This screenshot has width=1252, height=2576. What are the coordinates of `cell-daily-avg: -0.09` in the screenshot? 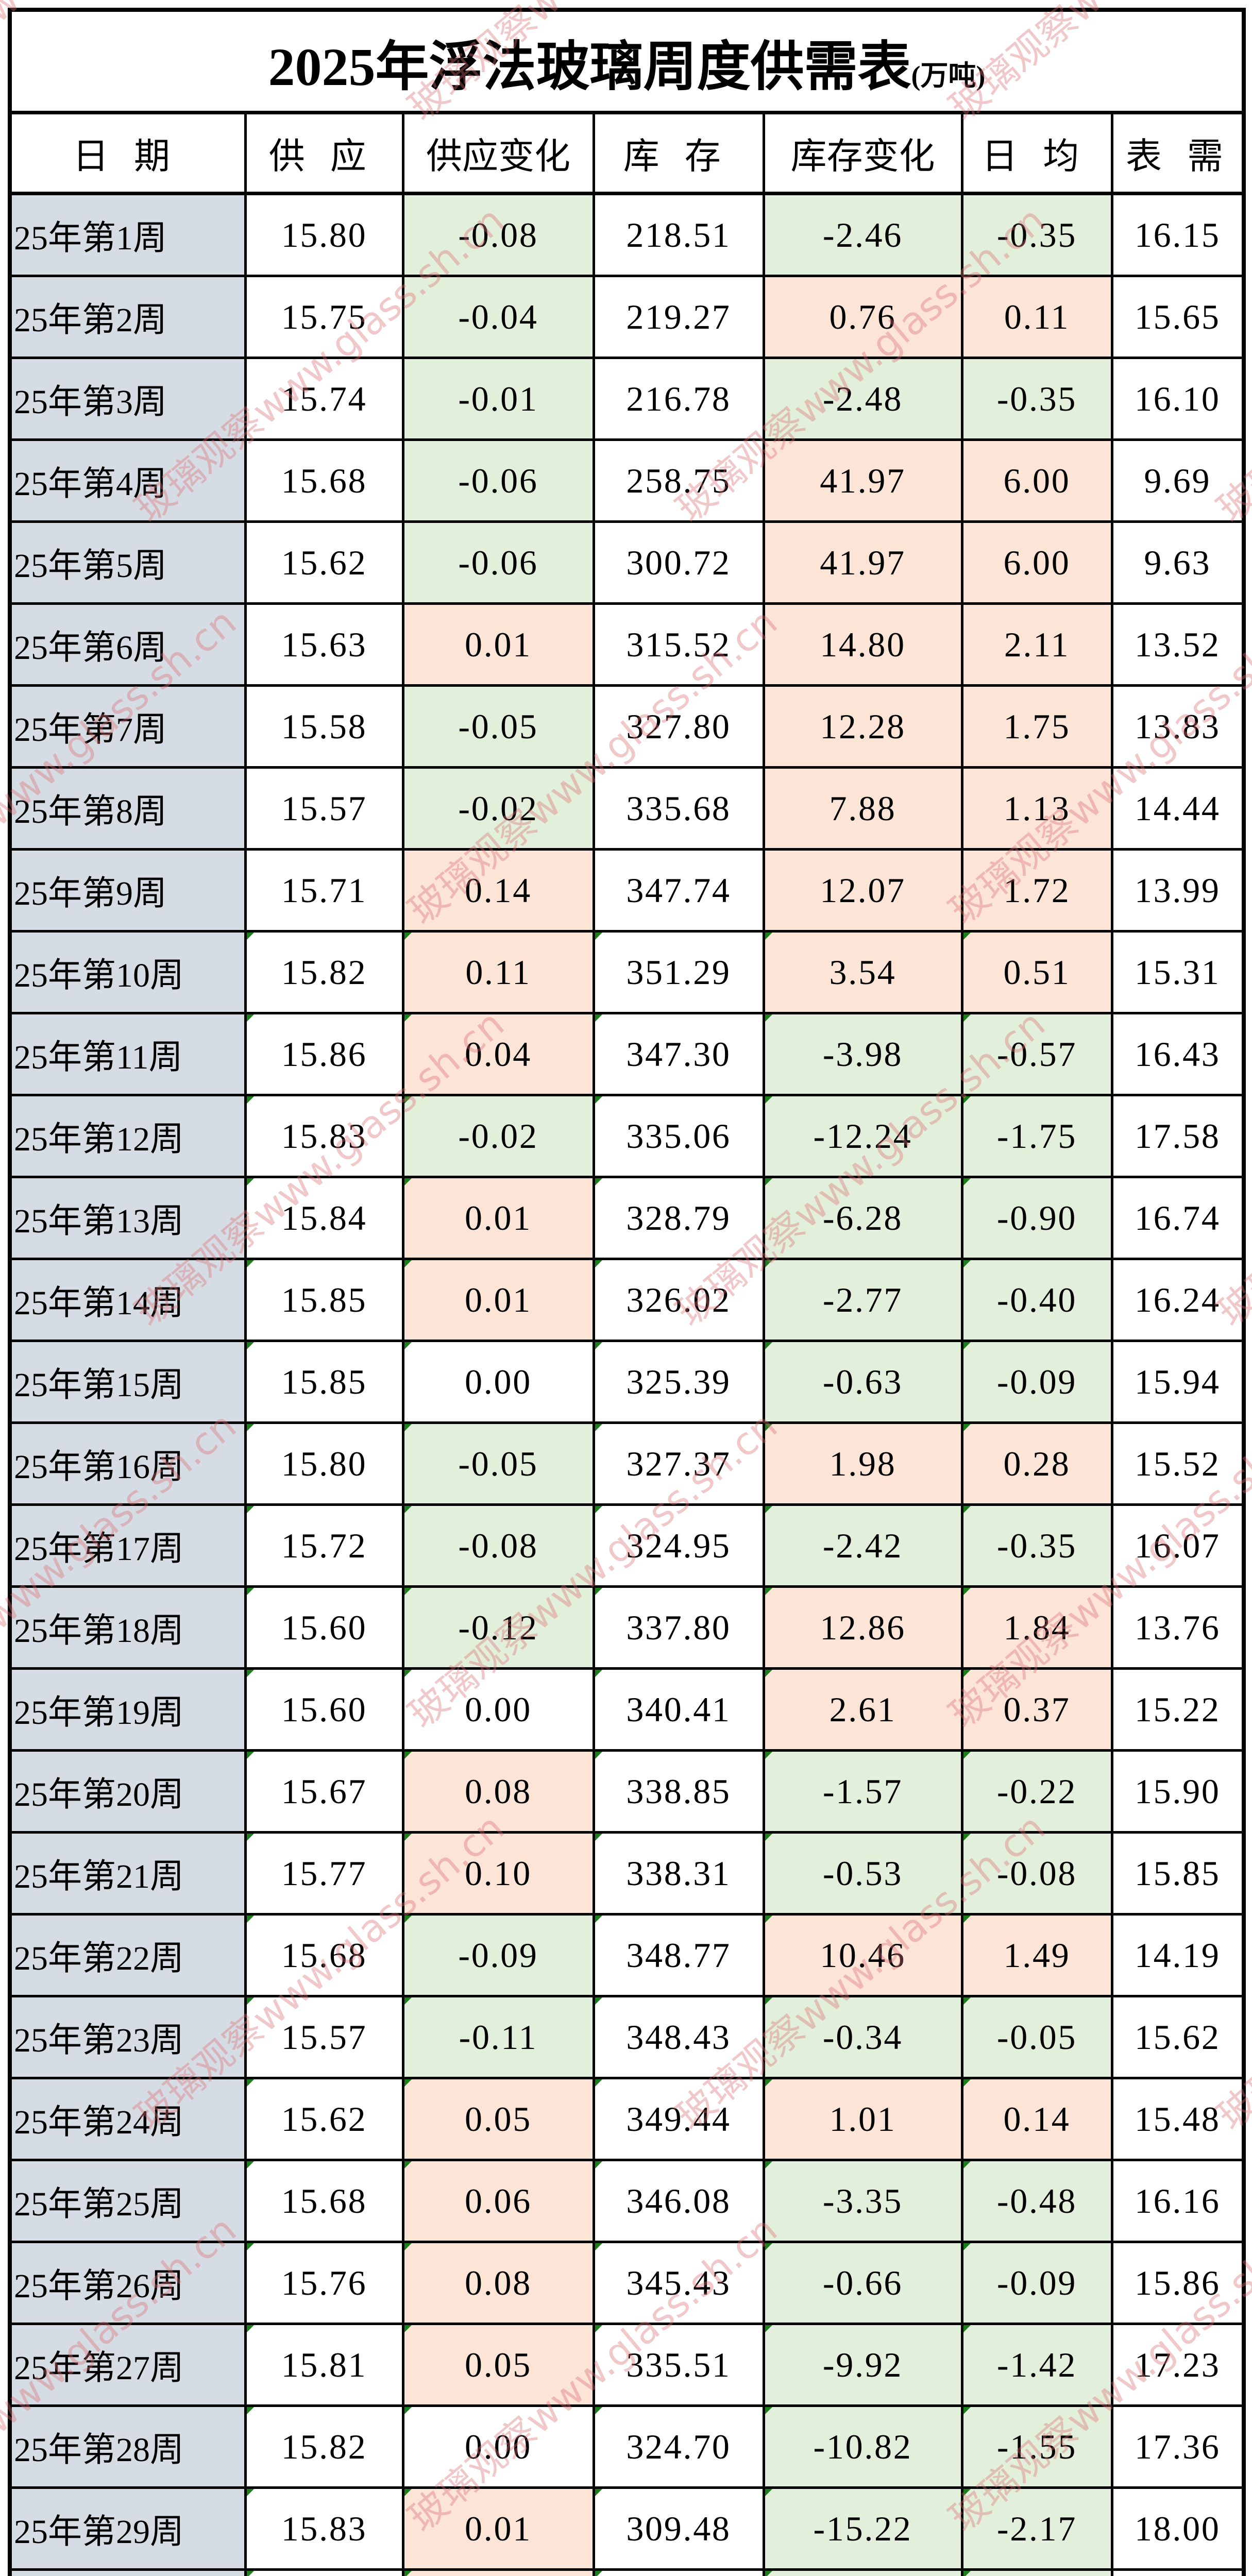 It's located at (1036, 2283).